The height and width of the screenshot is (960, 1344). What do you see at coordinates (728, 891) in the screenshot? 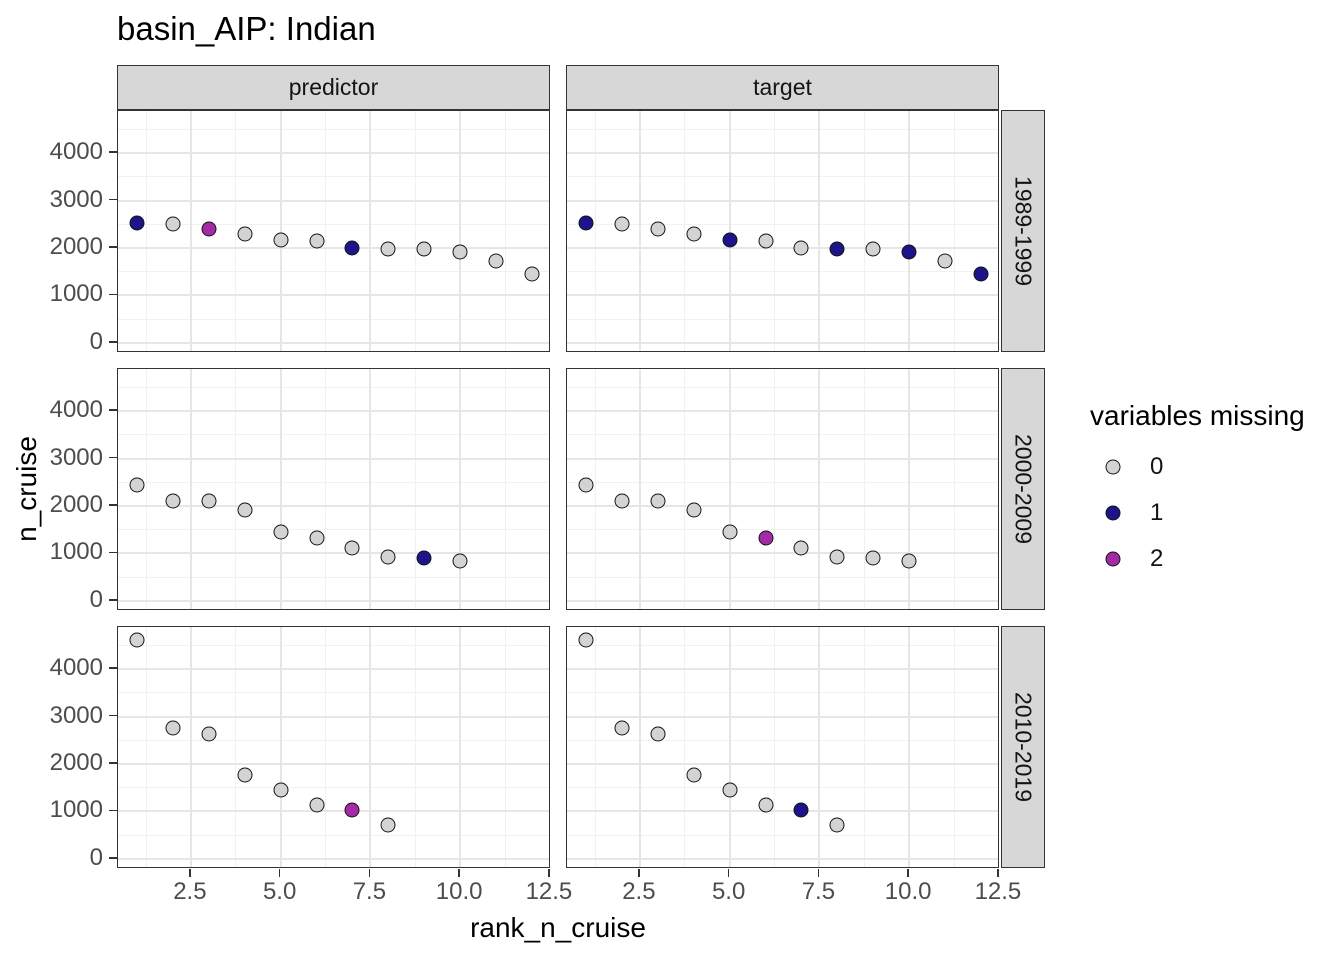
I see `x-tick-label: 5.0` at bounding box center [728, 891].